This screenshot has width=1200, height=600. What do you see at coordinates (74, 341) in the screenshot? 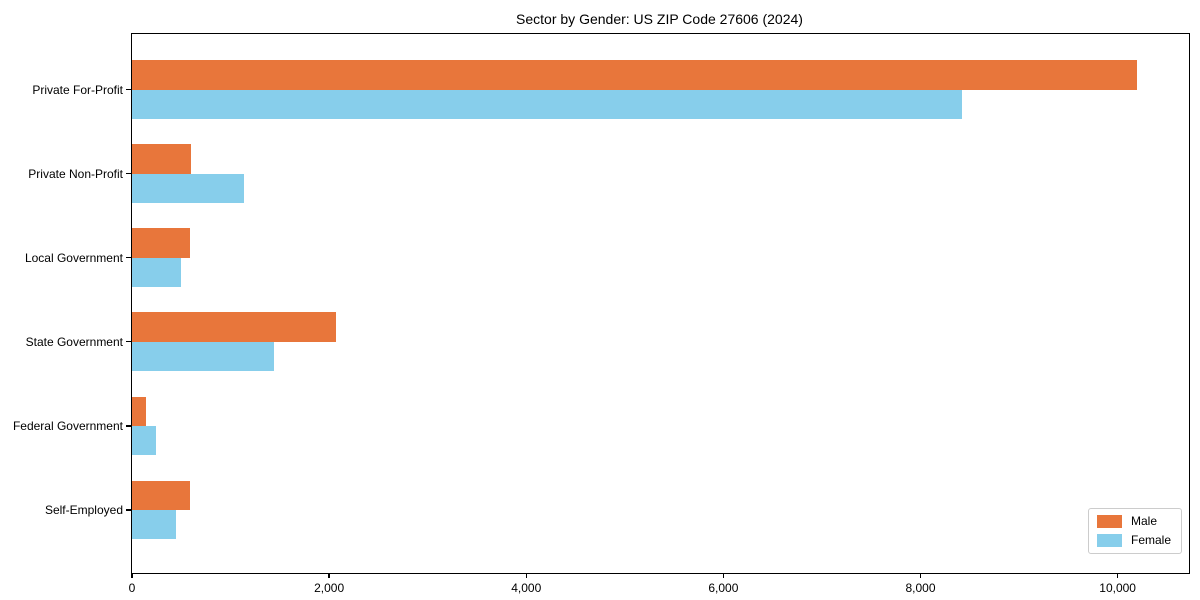
I see `y-tick-label: State Government` at bounding box center [74, 341].